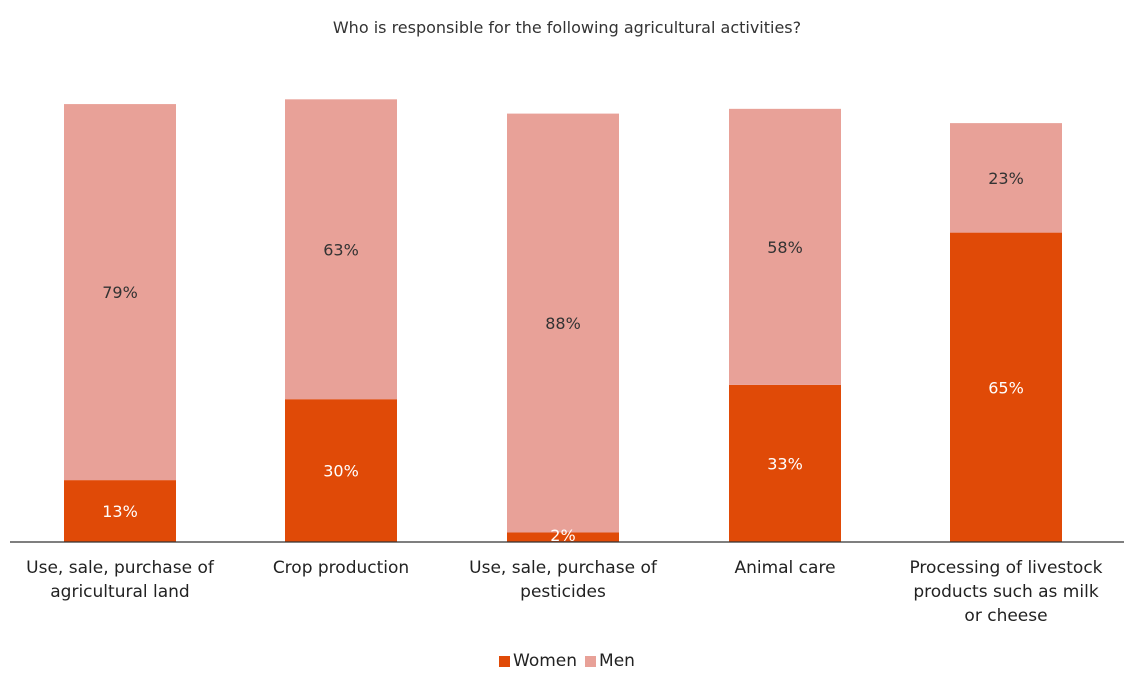  I want to click on data-label-women-2: 30%, so click(341, 471).